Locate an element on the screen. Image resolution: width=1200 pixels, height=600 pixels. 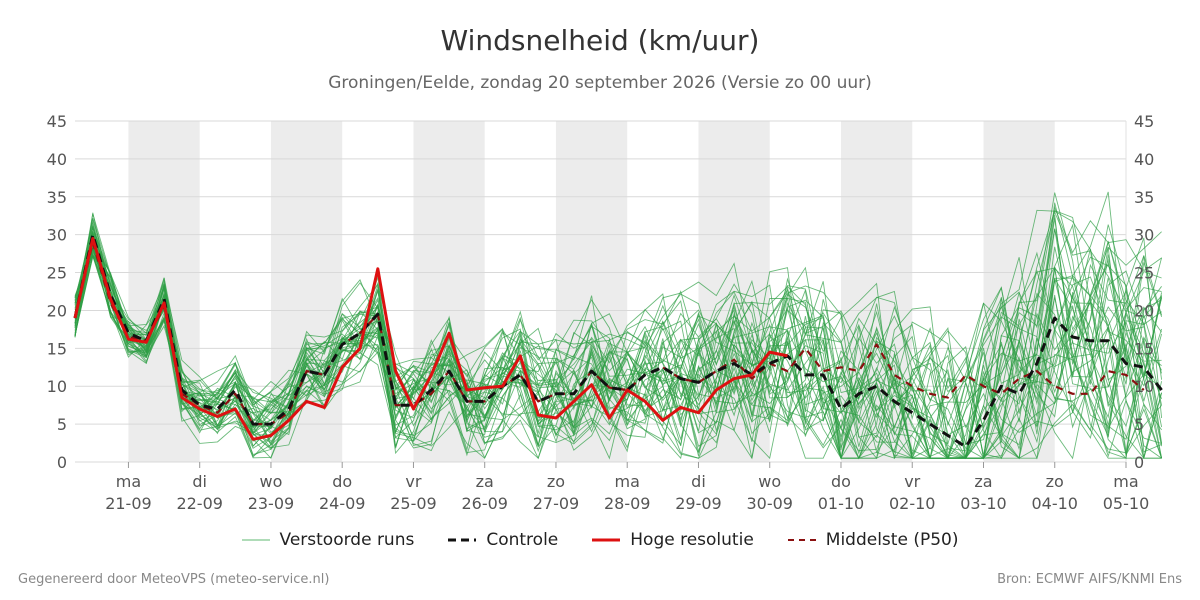
x-tick-date: 22-09 is located at coordinates (199, 503).